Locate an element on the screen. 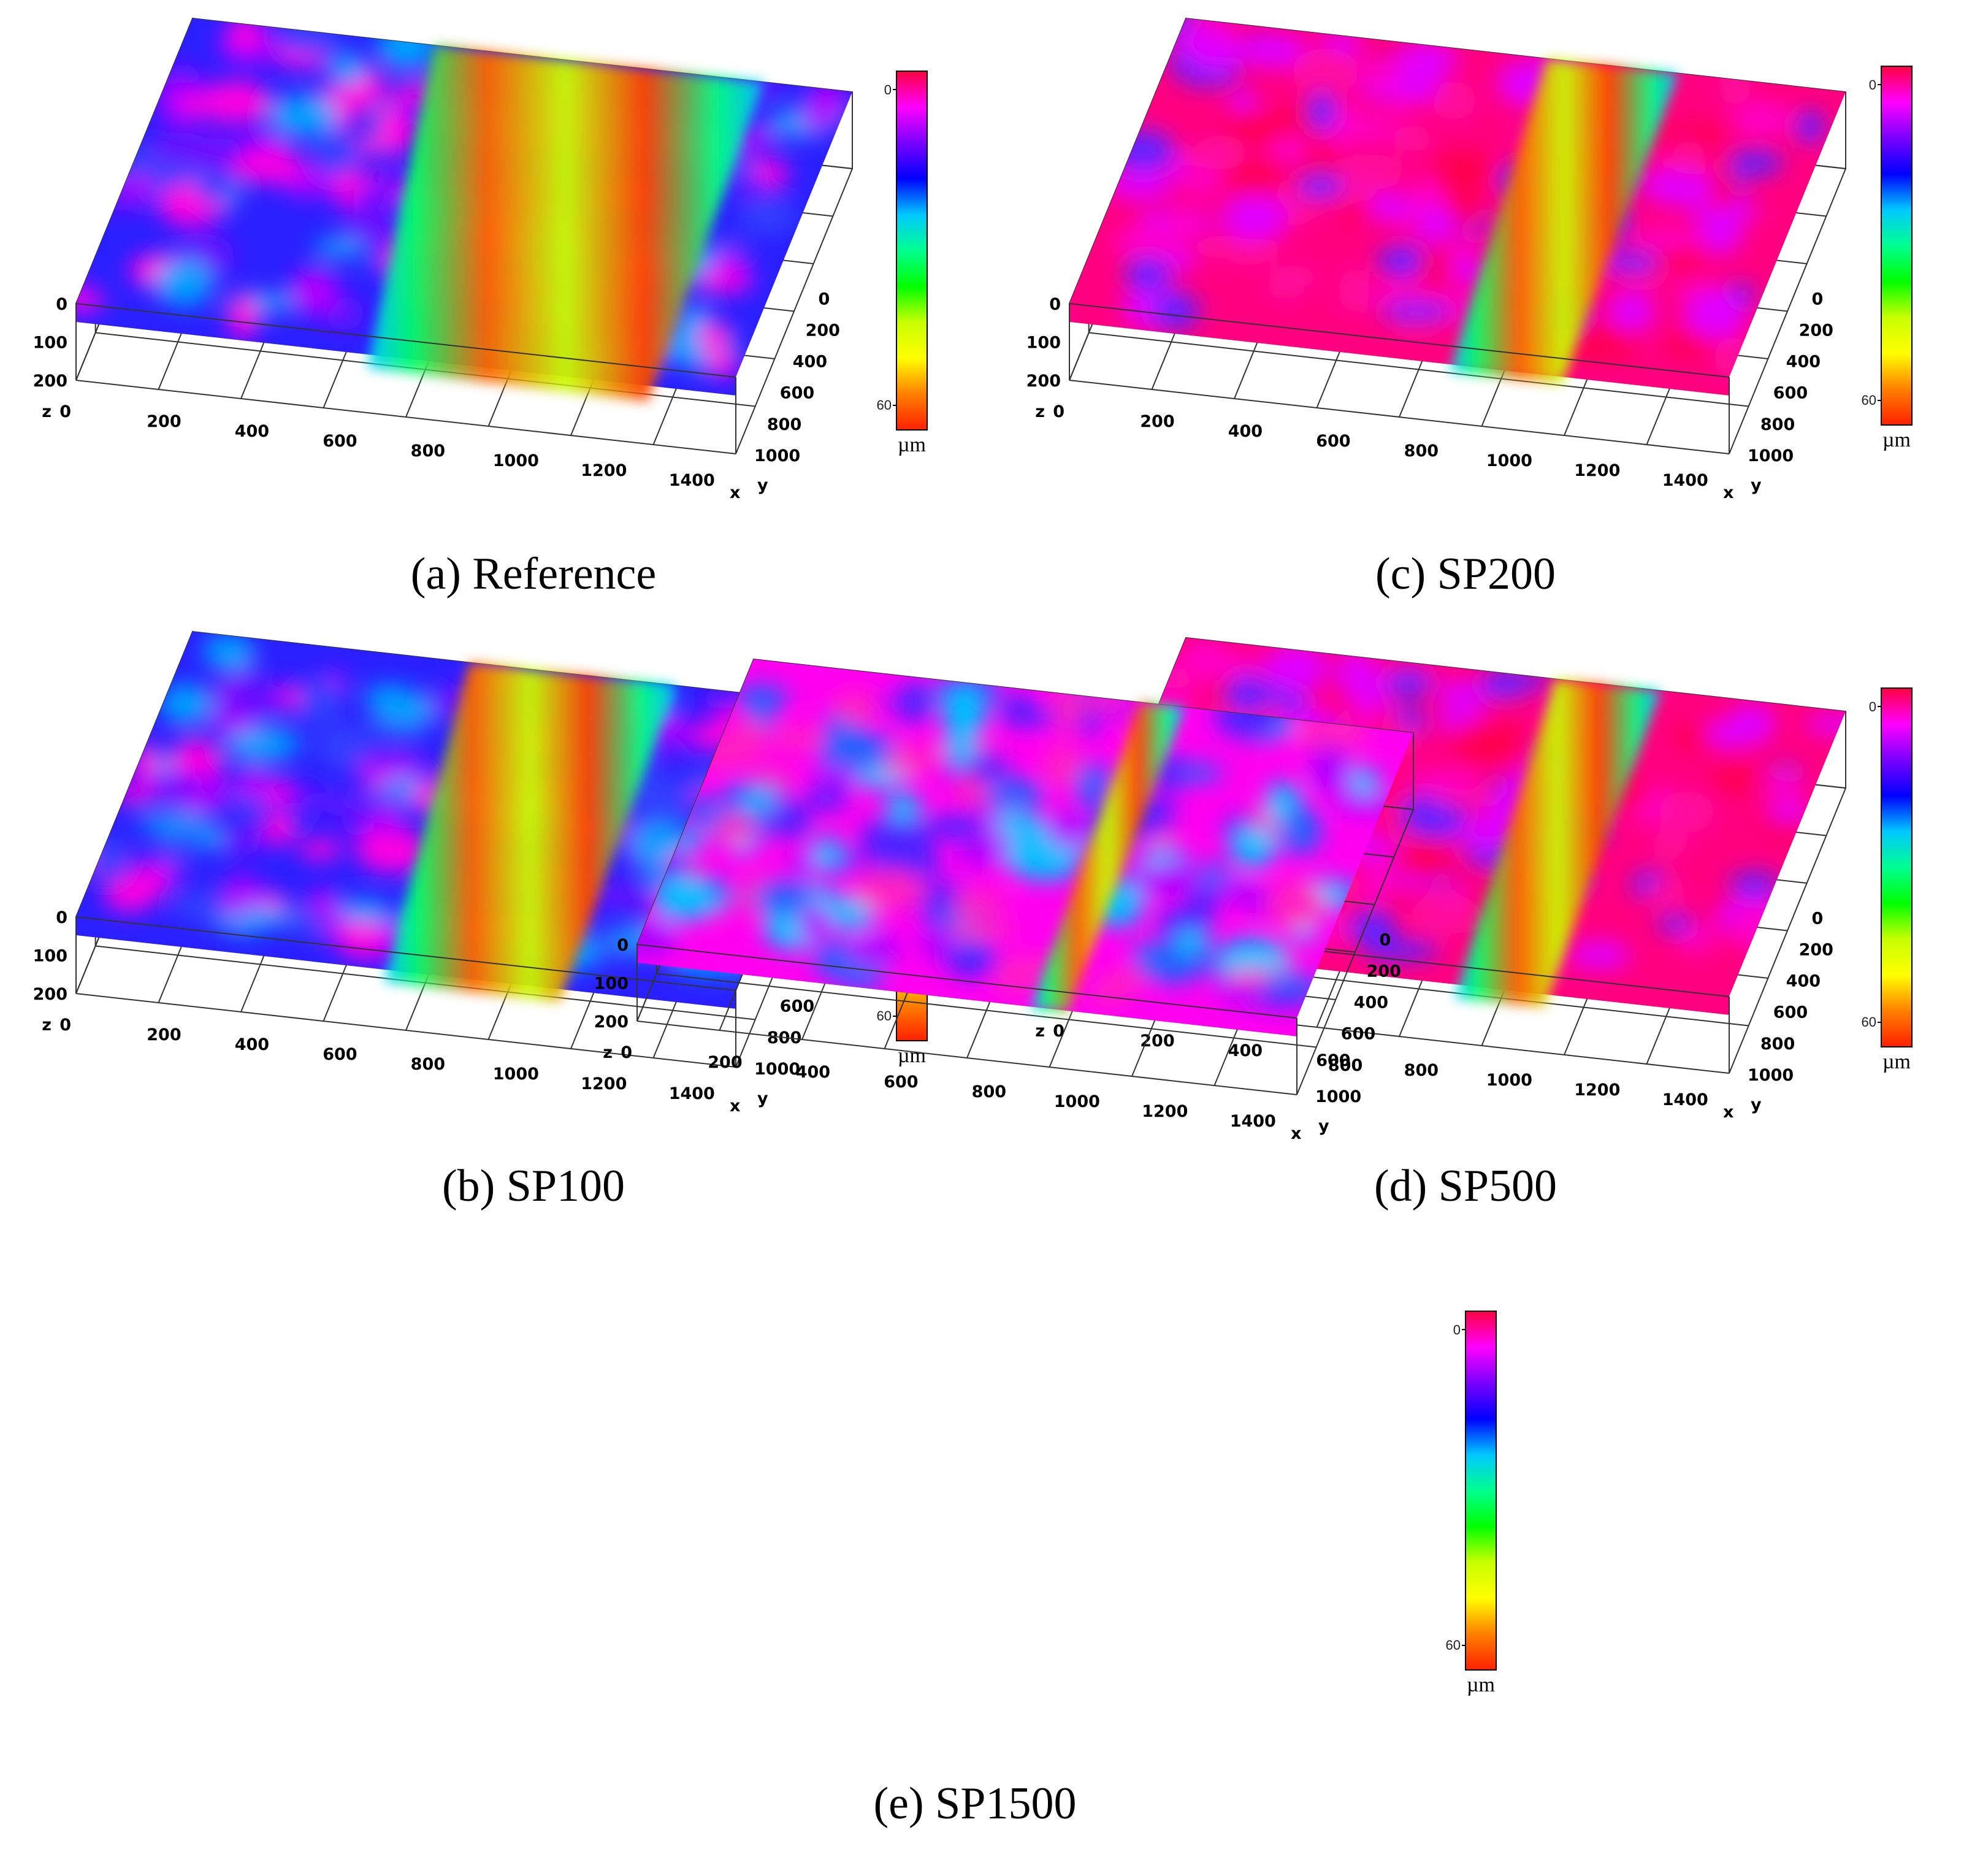 This screenshot has width=1972, height=1876. x-tick-label: 0 is located at coordinates (65, 1026).